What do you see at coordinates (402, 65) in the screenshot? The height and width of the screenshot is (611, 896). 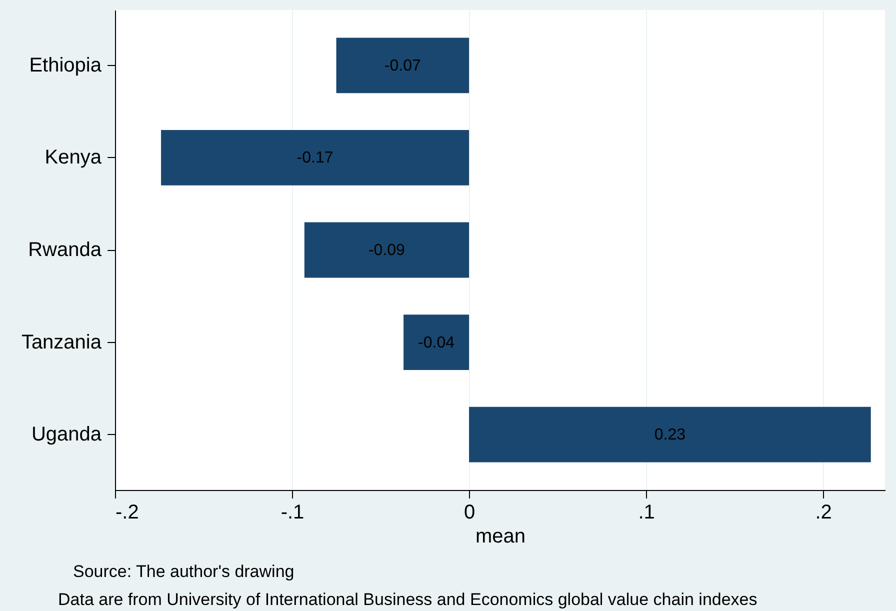 I see `data-label: -0.07` at bounding box center [402, 65].